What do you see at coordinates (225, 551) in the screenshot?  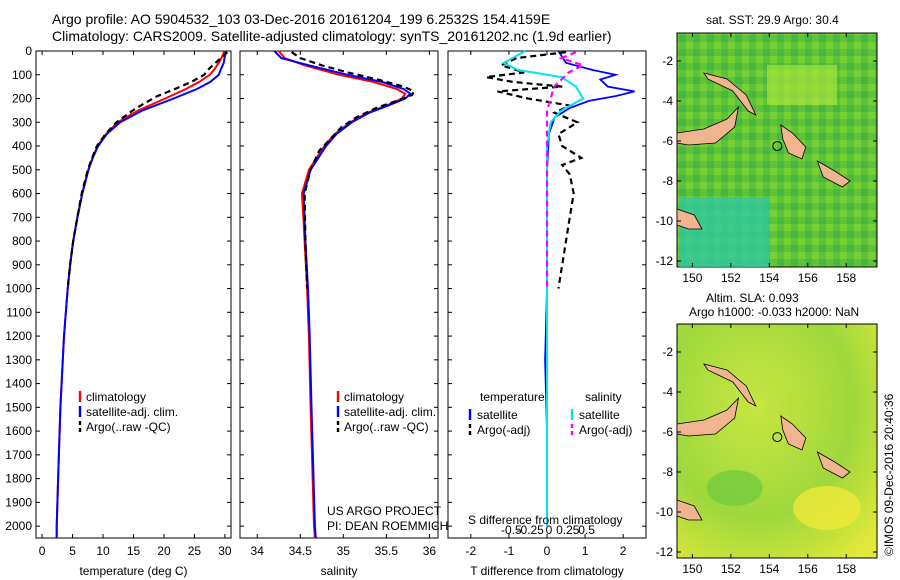 I see `x-tick-label: 30` at bounding box center [225, 551].